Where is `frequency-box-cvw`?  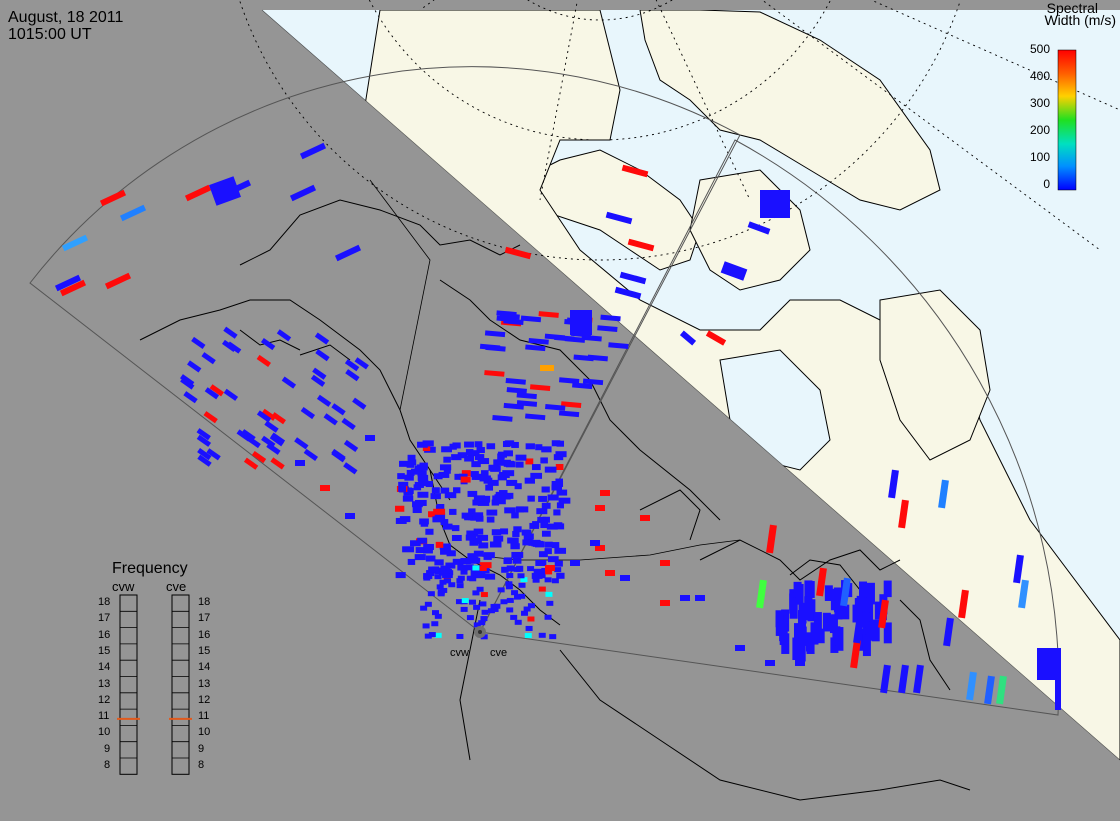
frequency-box-cvw is located at coordinates (128, 684).